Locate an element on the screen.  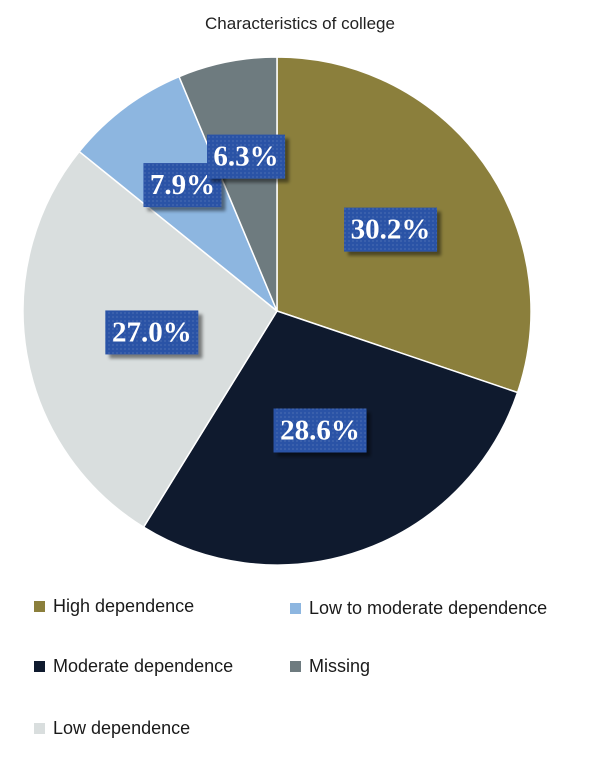
legend-item-low-to-moderate-dependence: Low to moderate dependence is located at coordinates (418, 608).